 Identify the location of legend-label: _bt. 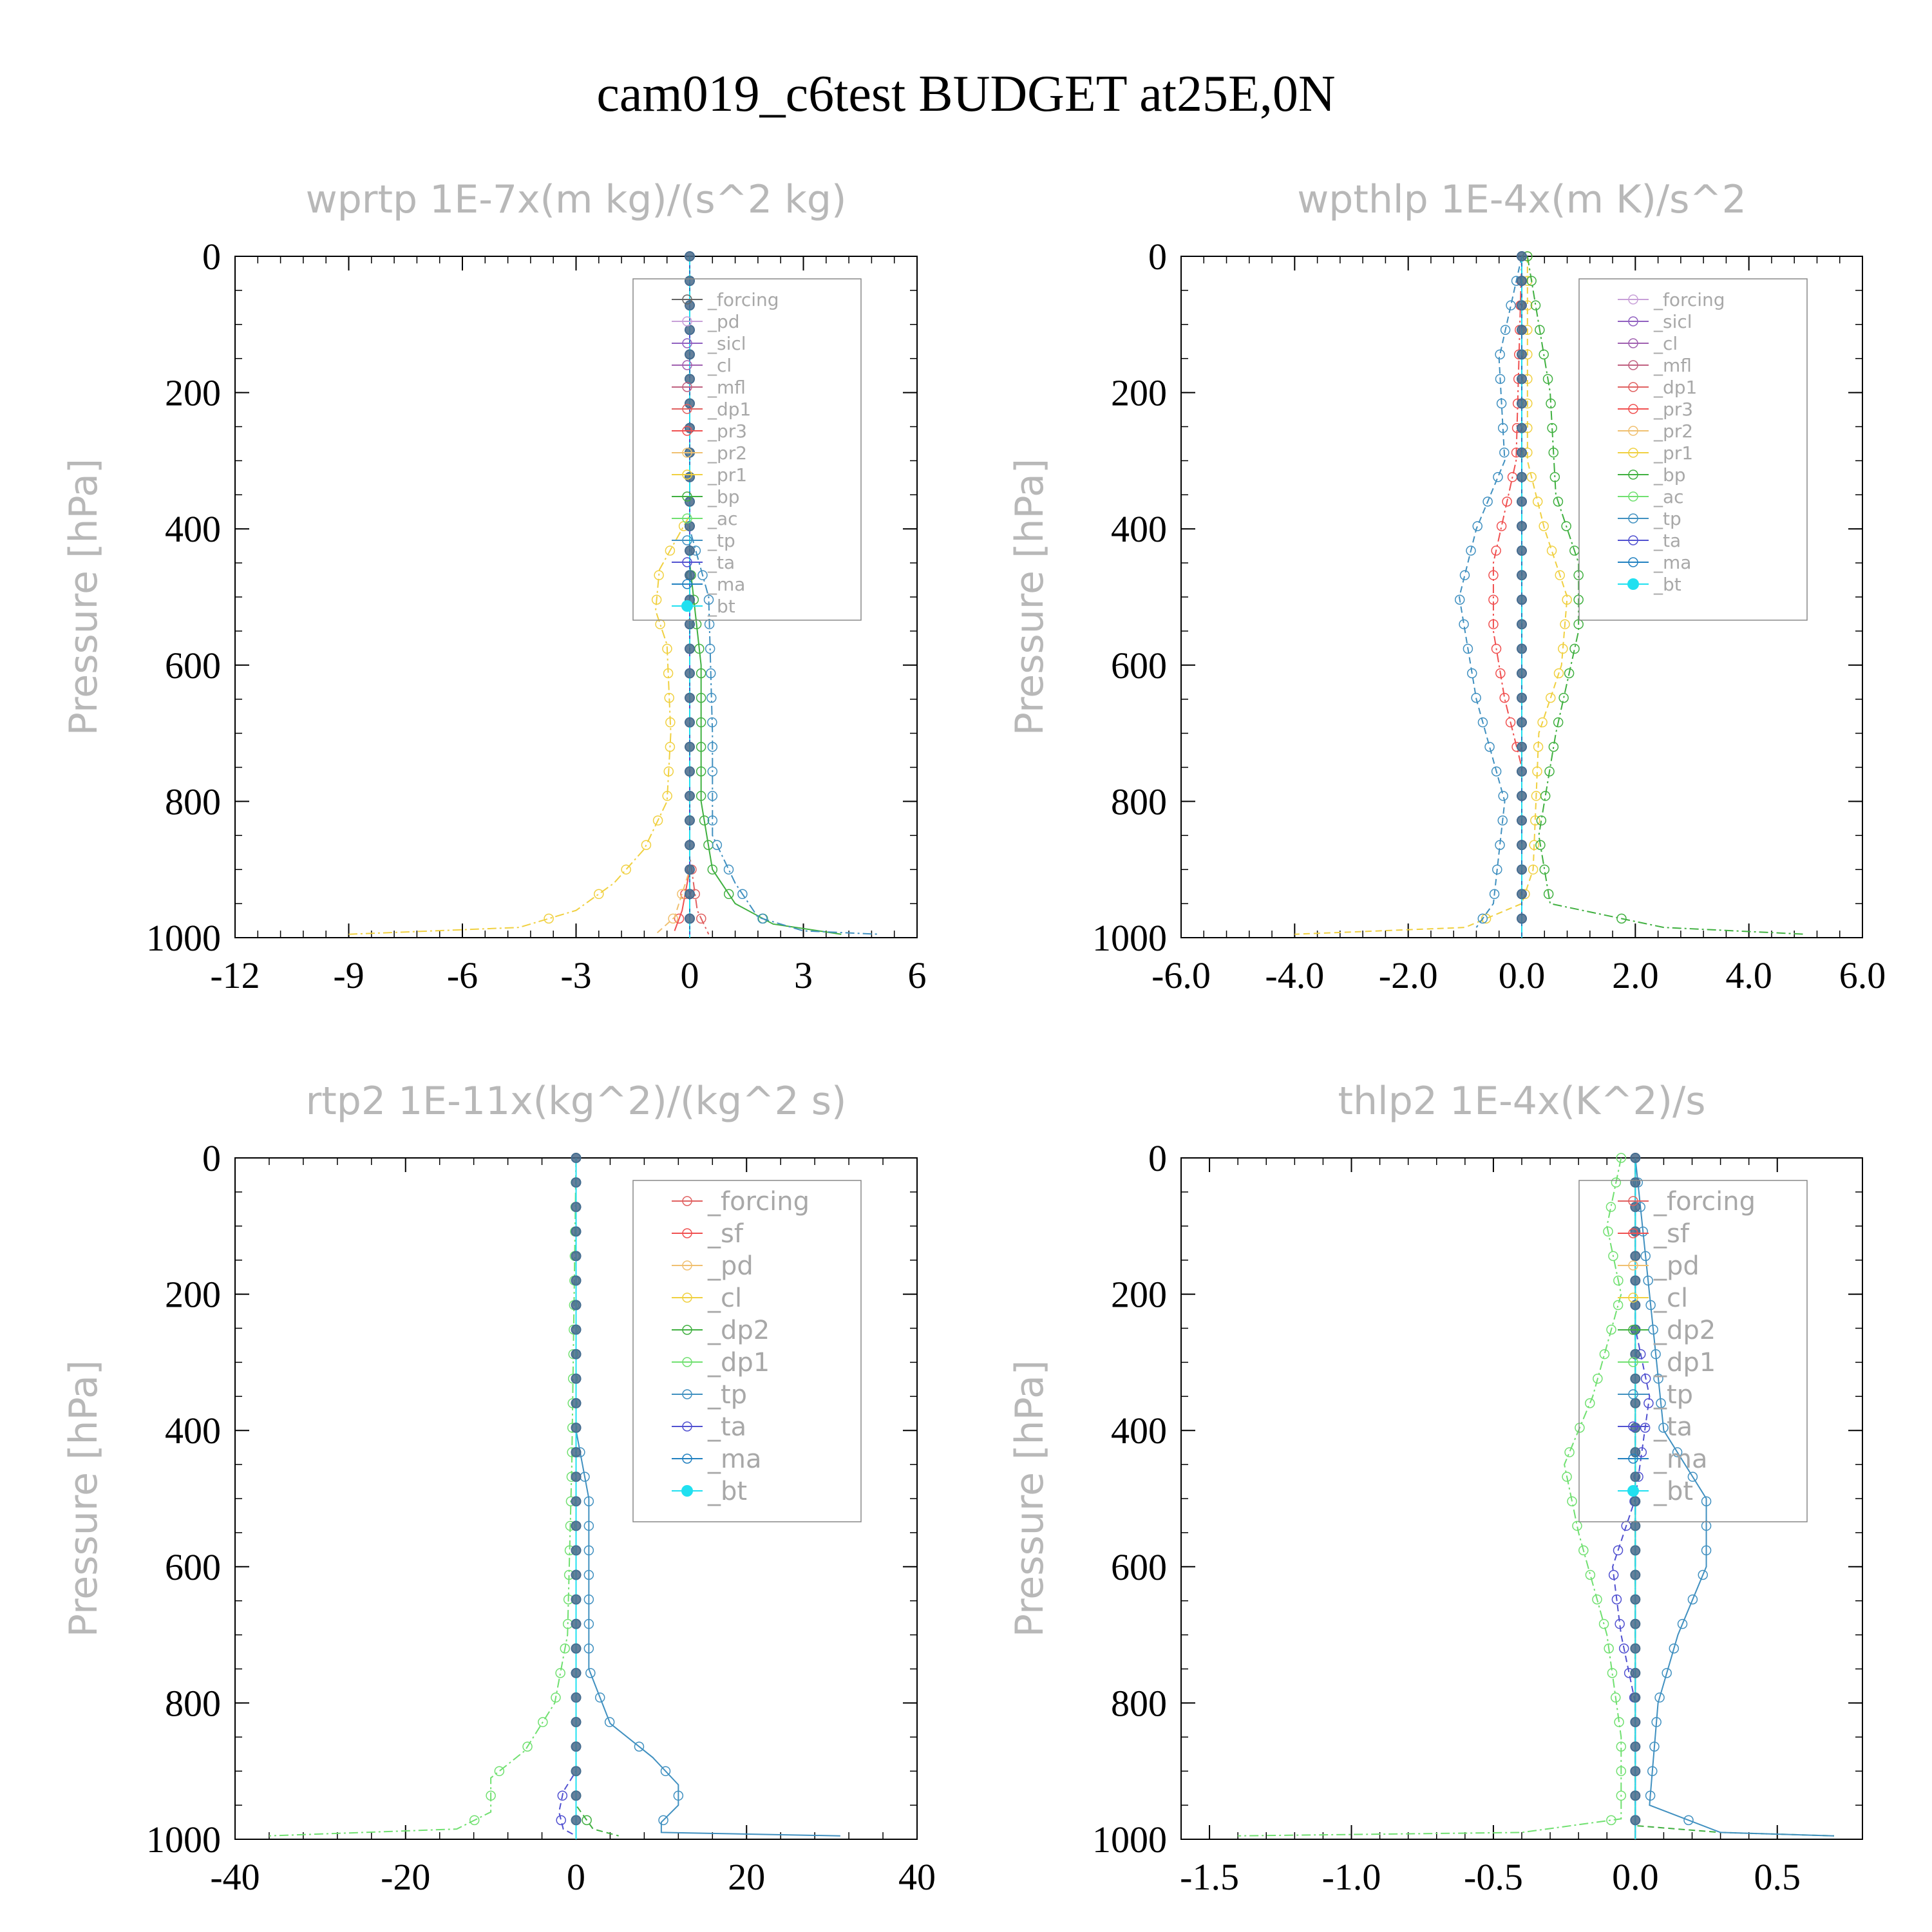
(727, 1492).